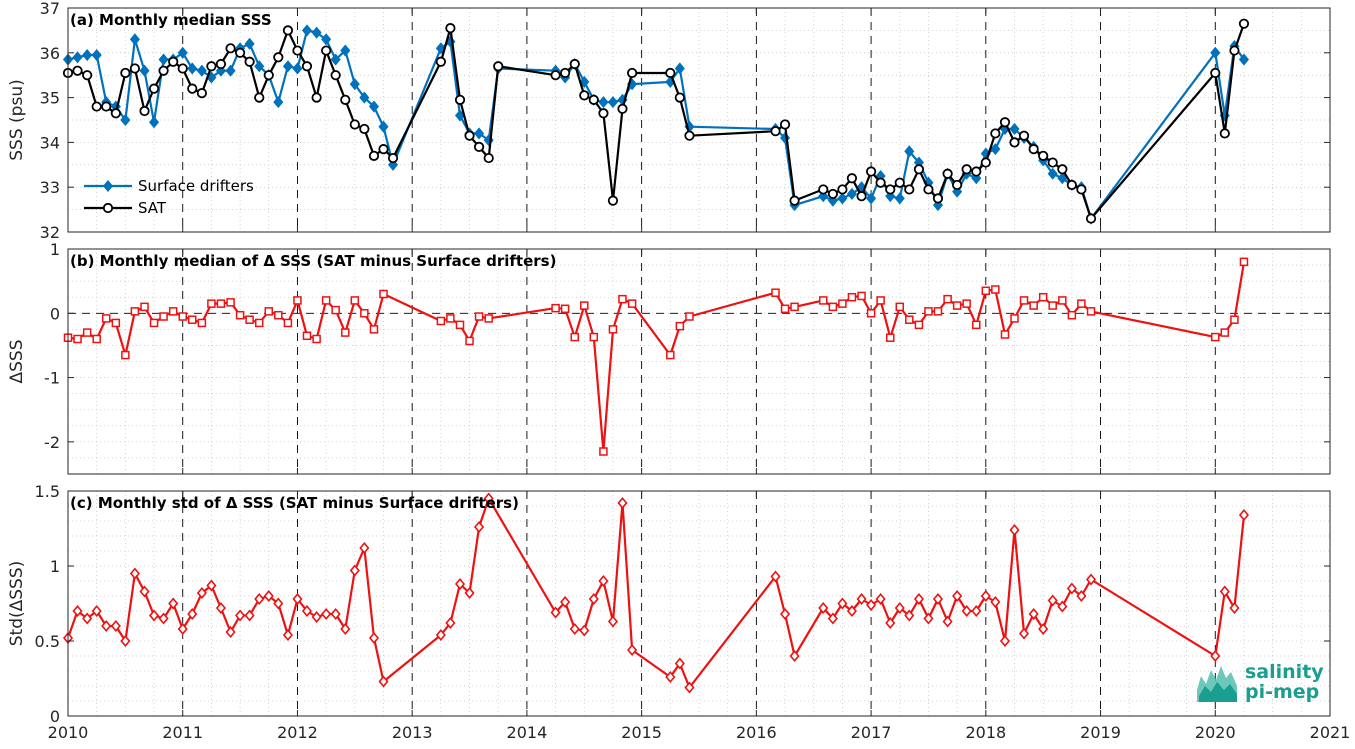 This screenshot has height=749, width=1355. Describe the element at coordinates (297, 732) in the screenshot. I see `x-tick-label: 2012` at that location.